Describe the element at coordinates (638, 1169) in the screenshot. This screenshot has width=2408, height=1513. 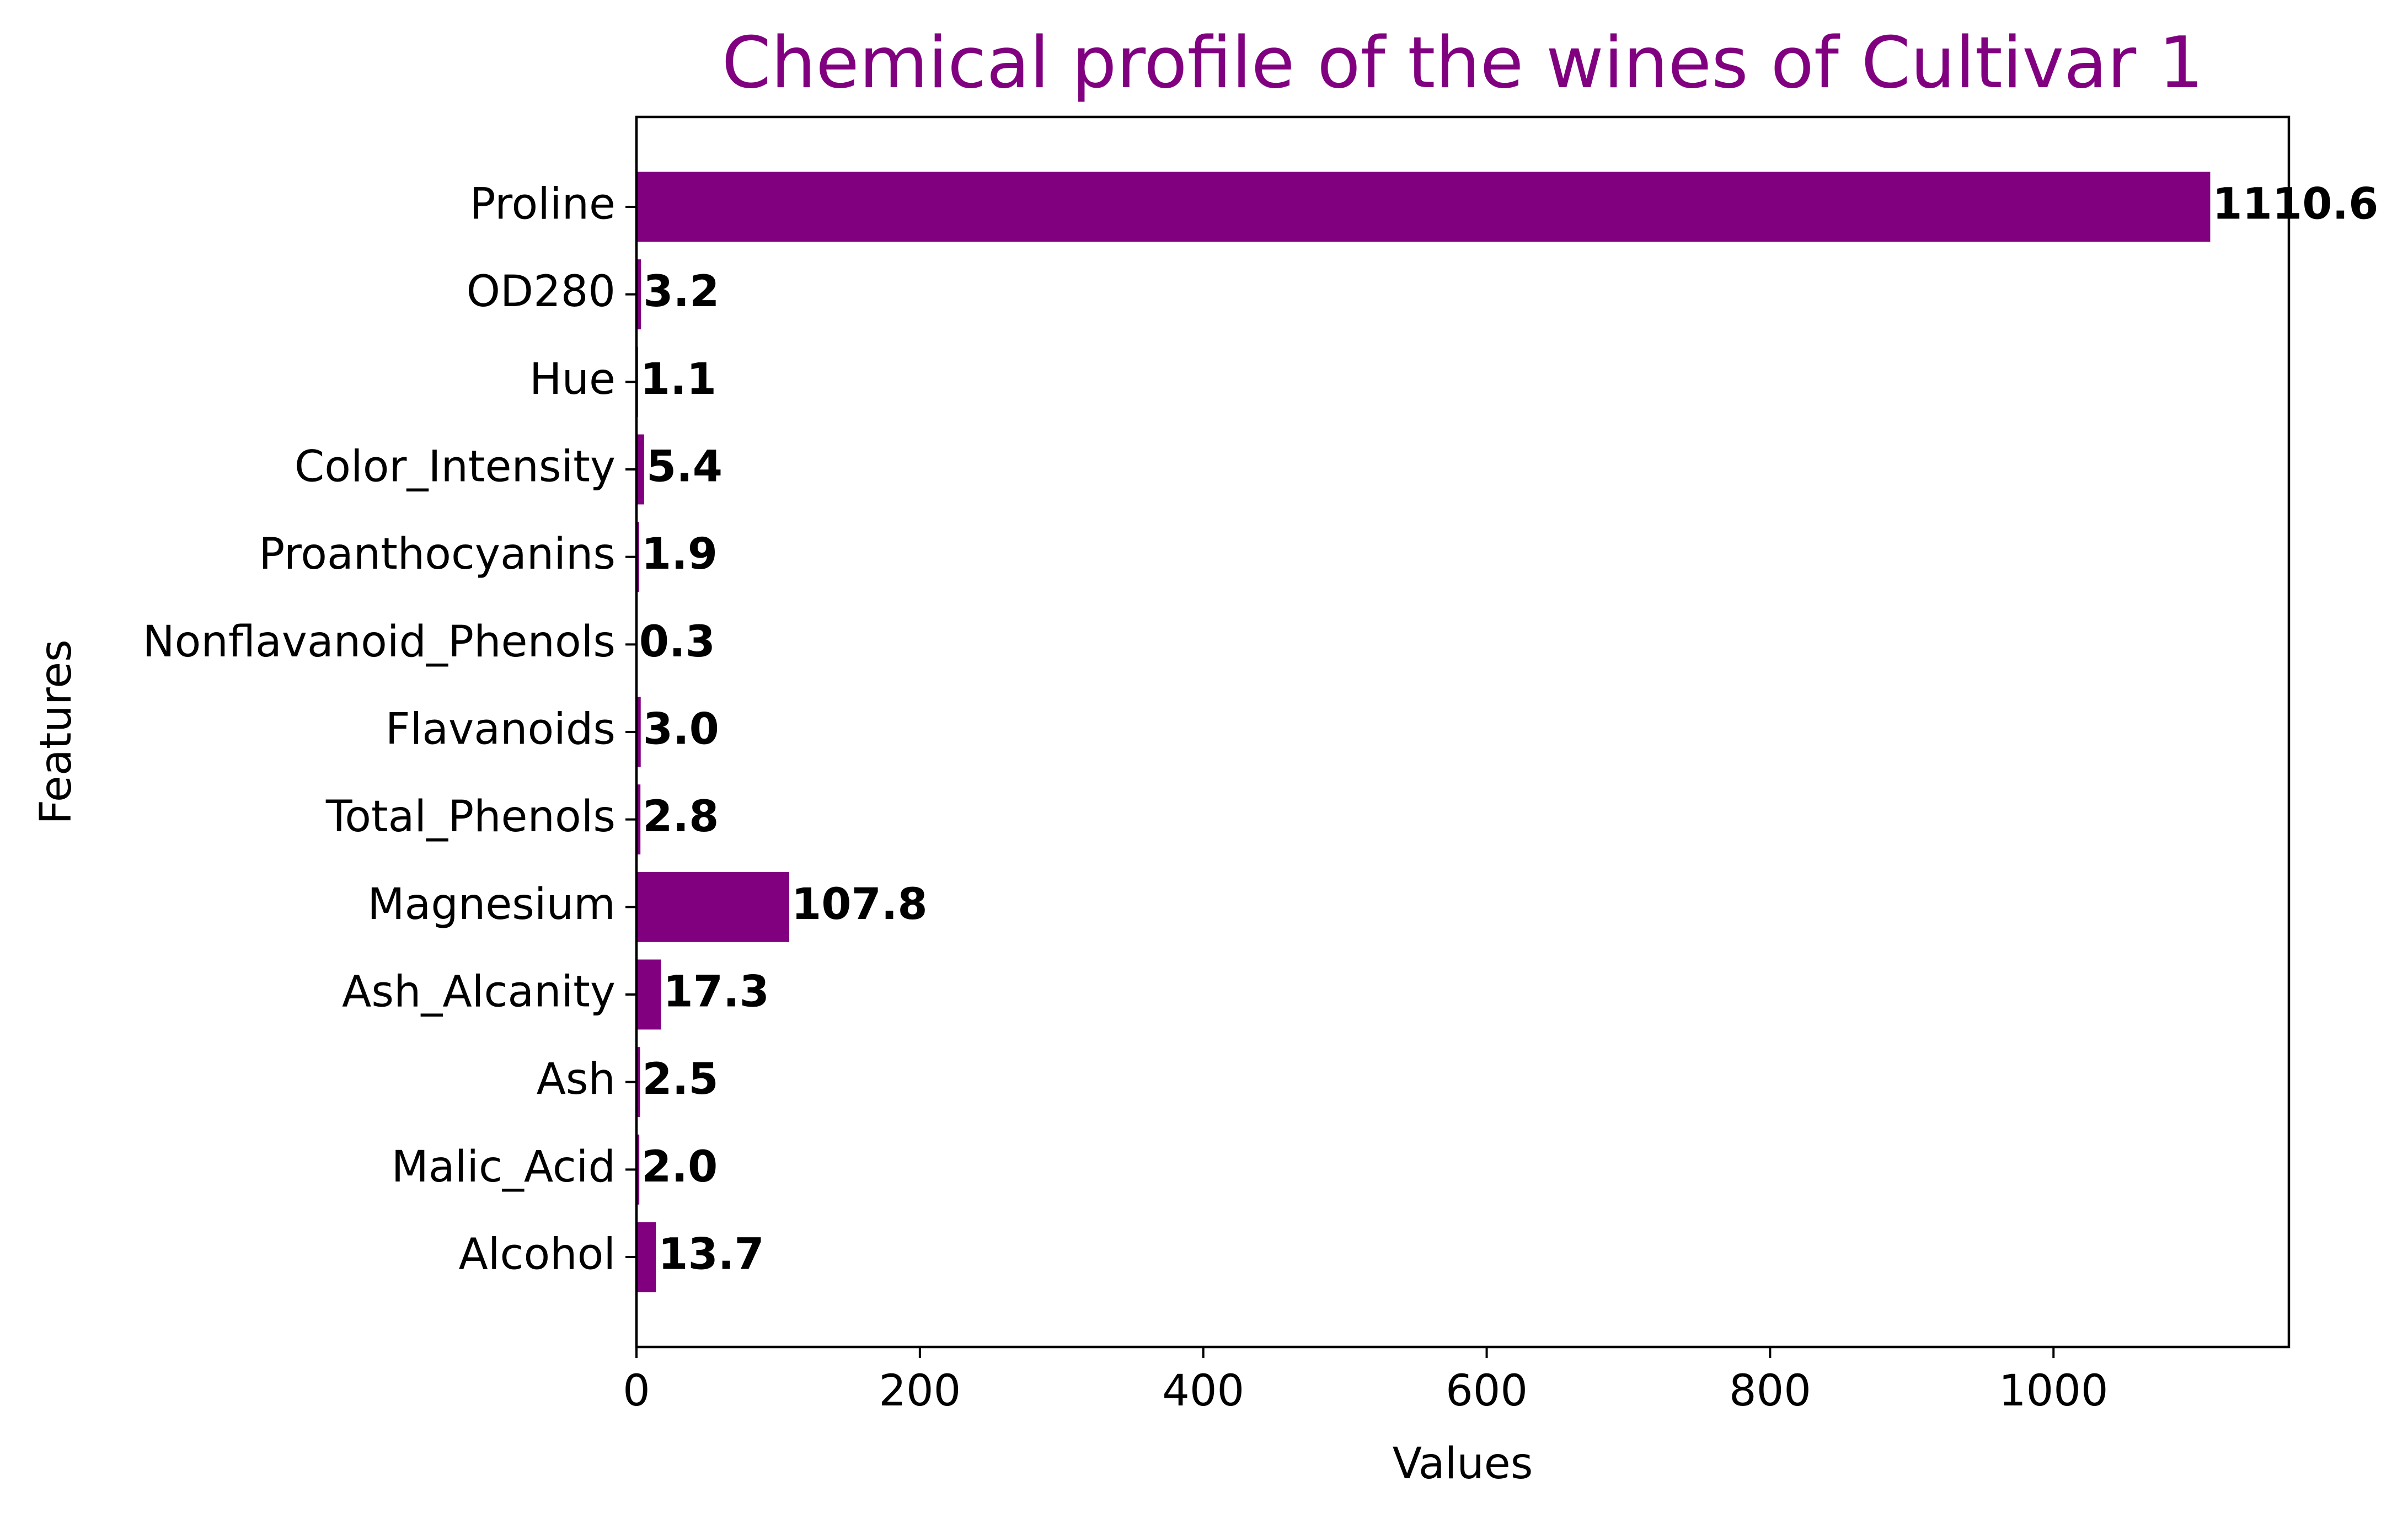
I see `bar-malic-acid` at that location.